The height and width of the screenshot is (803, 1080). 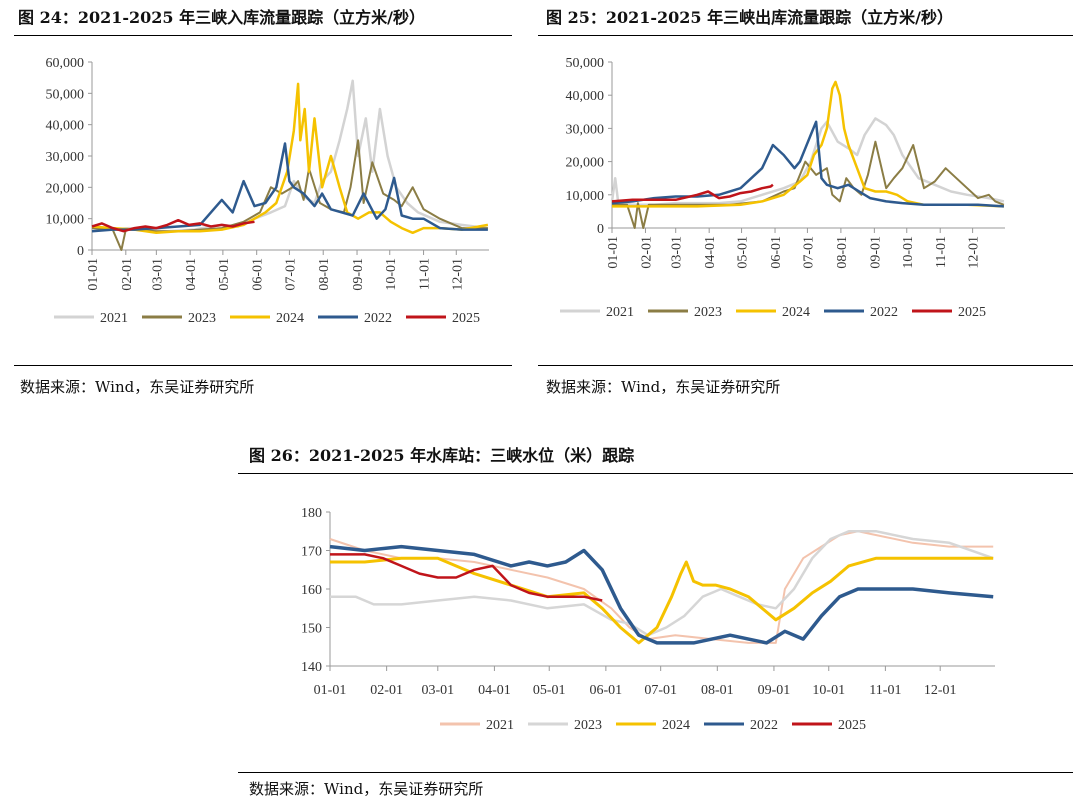 I want to click on source-note-26: 数据来源：Wind，东吴证券研究所, so click(x=366, y=789).